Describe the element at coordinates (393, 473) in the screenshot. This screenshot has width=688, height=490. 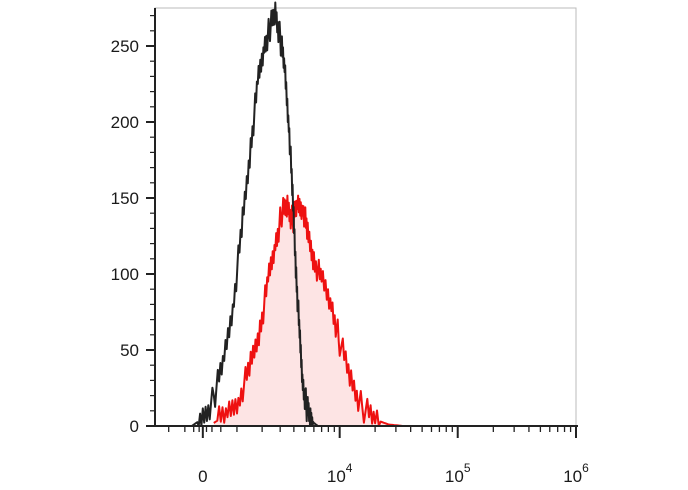
I see `x-axis-labels: 0 10⁴ 10⁵ 10⁶` at that location.